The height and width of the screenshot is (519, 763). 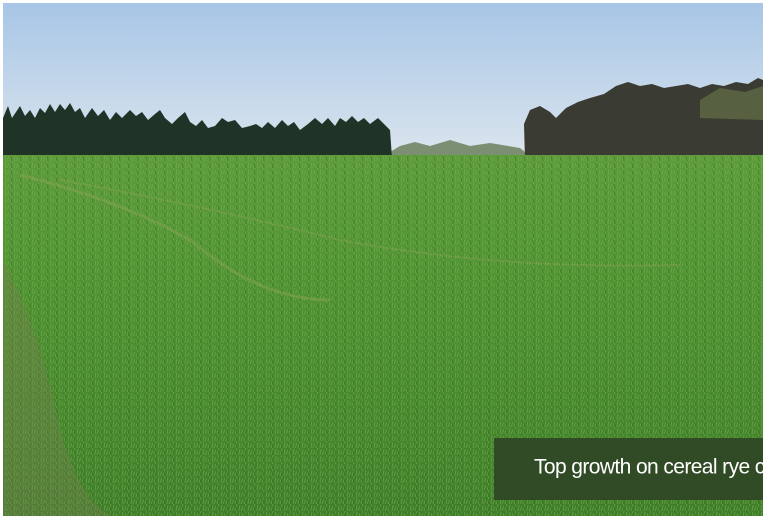 What do you see at coordinates (648, 467) in the screenshot?
I see `caption: Top growth on cereal rye c` at bounding box center [648, 467].